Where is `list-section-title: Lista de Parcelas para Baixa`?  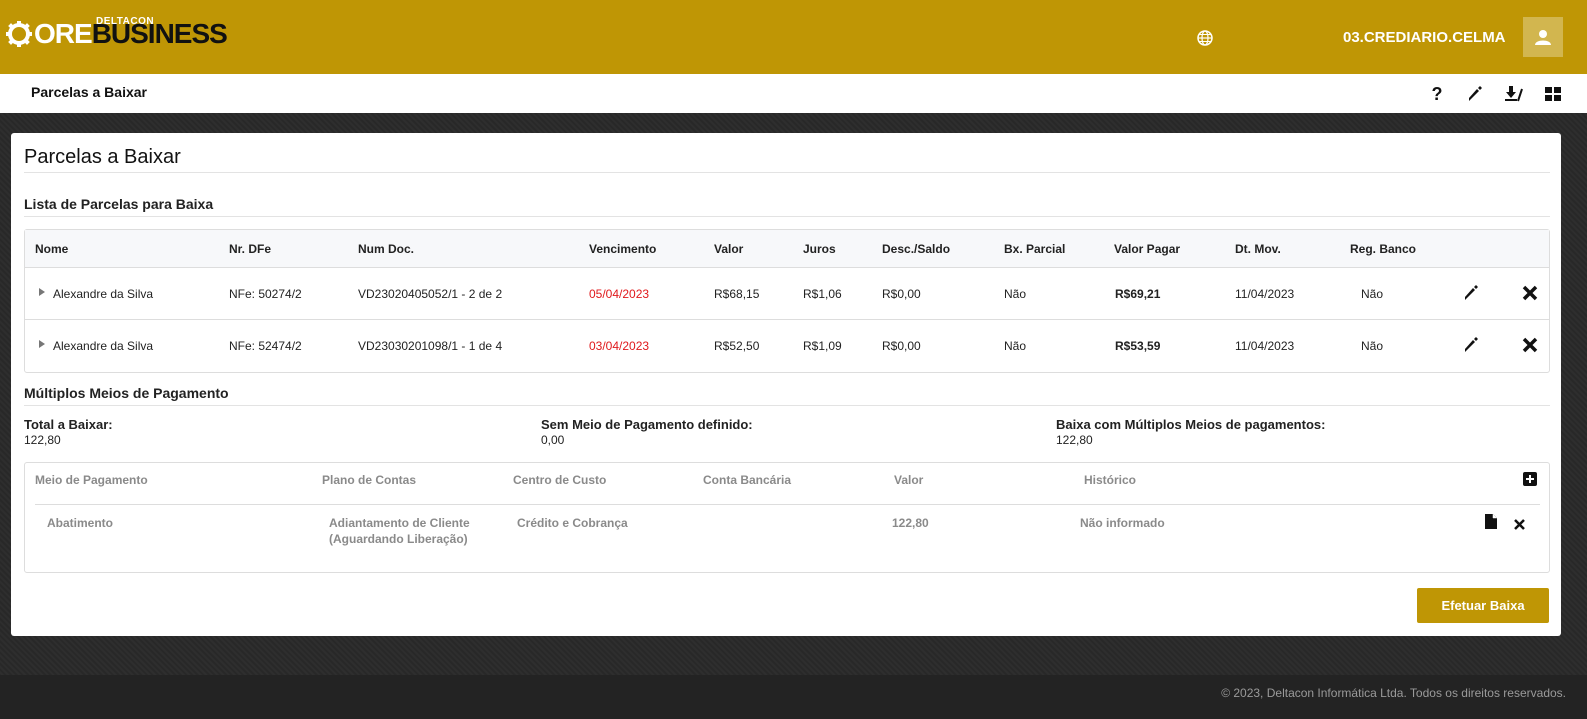 list-section-title: Lista de Parcelas para Baixa is located at coordinates (119, 204).